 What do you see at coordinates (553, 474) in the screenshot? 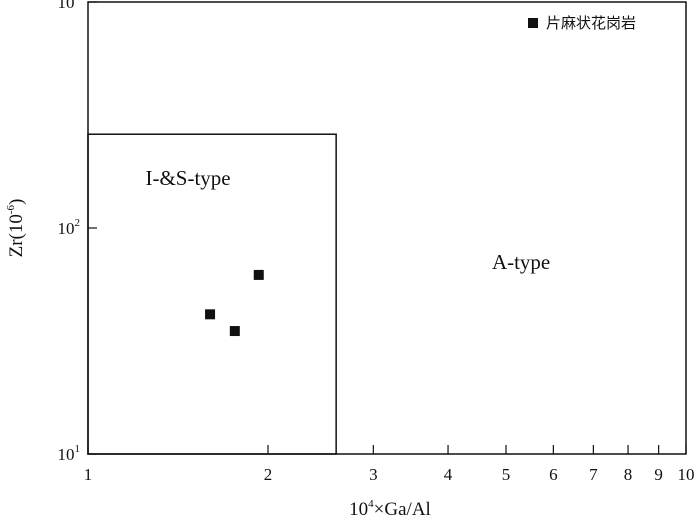
I see `x-tick-label-5: 6` at bounding box center [553, 474].